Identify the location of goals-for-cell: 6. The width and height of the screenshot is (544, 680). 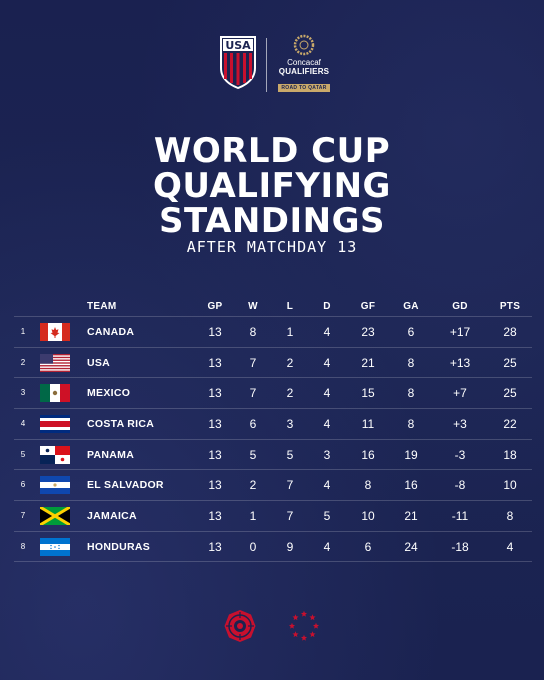
(368, 546).